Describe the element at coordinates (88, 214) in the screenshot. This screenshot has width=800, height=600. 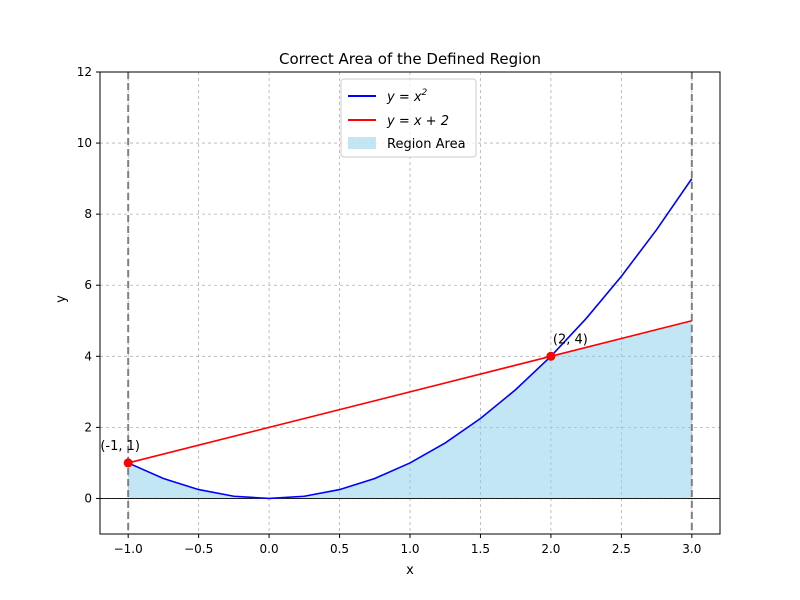
I see `y-tick-label: 8` at that location.